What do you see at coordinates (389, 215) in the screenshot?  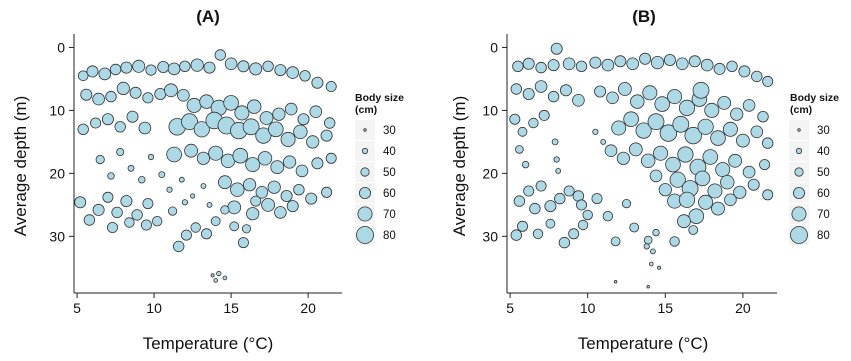 I see `legend-label: 70` at bounding box center [389, 215].